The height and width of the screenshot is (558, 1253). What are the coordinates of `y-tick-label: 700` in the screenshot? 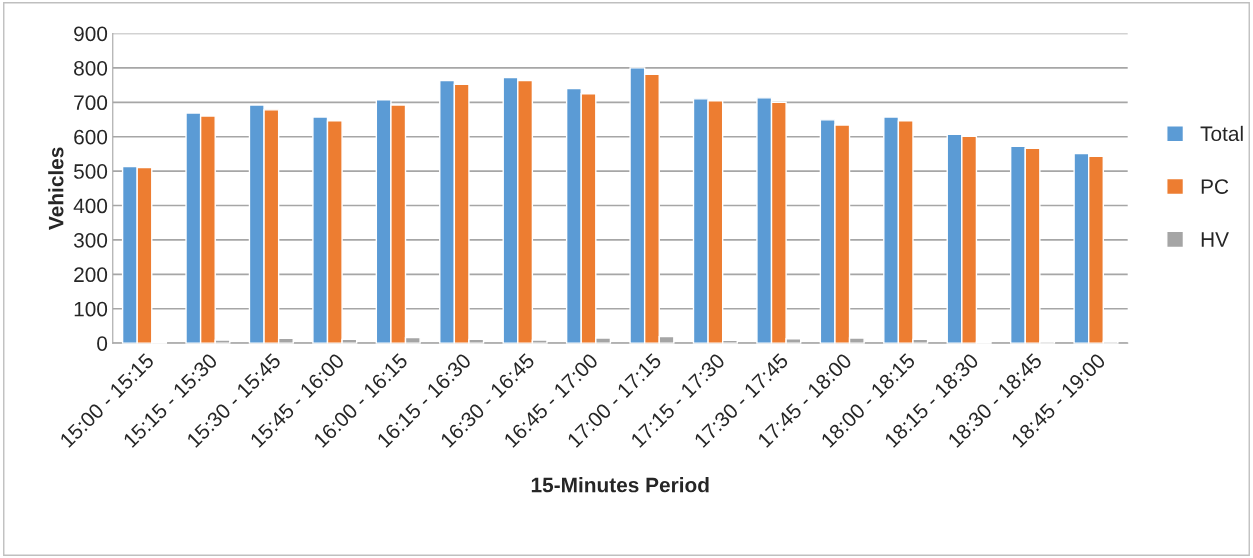 It's located at (91, 103).